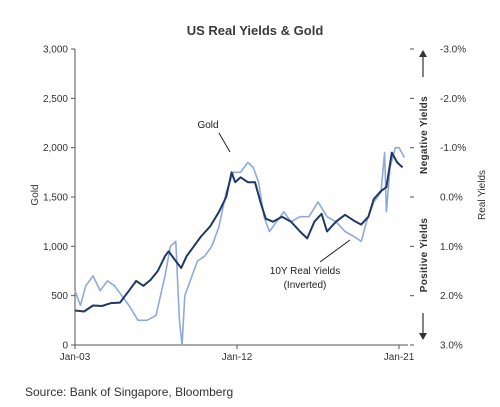 The width and height of the screenshot is (500, 407). What do you see at coordinates (59, 296) in the screenshot?
I see `left-tick-label: 500` at bounding box center [59, 296].